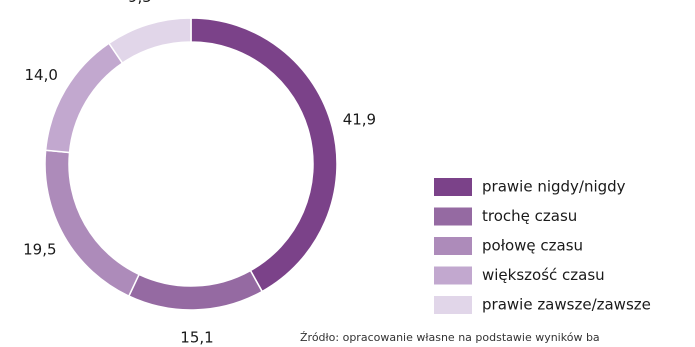 Image resolution: width=695 pixels, height=347 pixels. I want to click on data-label-3: 19,5, so click(39, 250).